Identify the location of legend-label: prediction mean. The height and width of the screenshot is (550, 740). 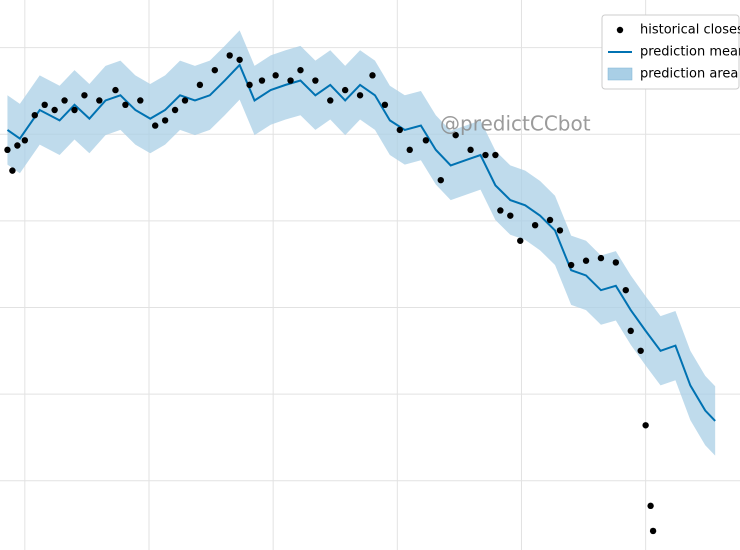
(690, 52).